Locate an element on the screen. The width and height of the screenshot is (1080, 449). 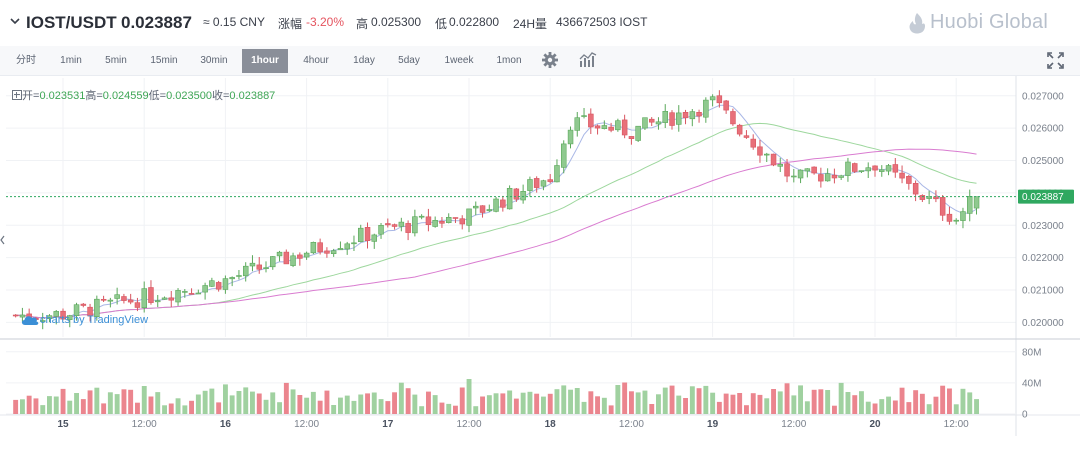
interval-tab-1week: 1week is located at coordinates (459, 60).